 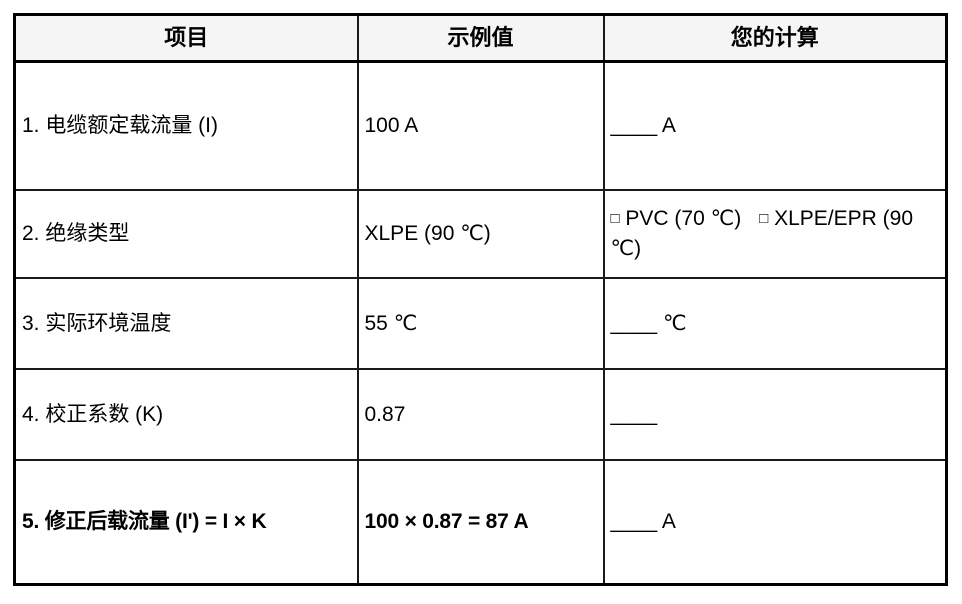 I want to click on option-label-pvc: PVC (70 ℃), so click(x=683, y=219).